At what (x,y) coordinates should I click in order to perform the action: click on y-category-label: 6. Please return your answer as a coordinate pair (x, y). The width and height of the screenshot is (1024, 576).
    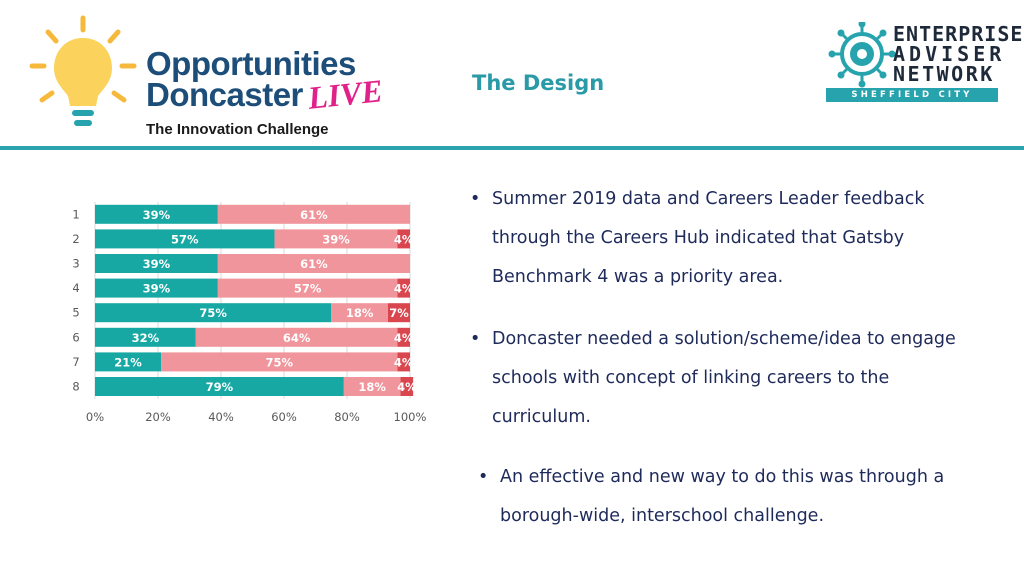
    Looking at the image, I should click on (75, 337).